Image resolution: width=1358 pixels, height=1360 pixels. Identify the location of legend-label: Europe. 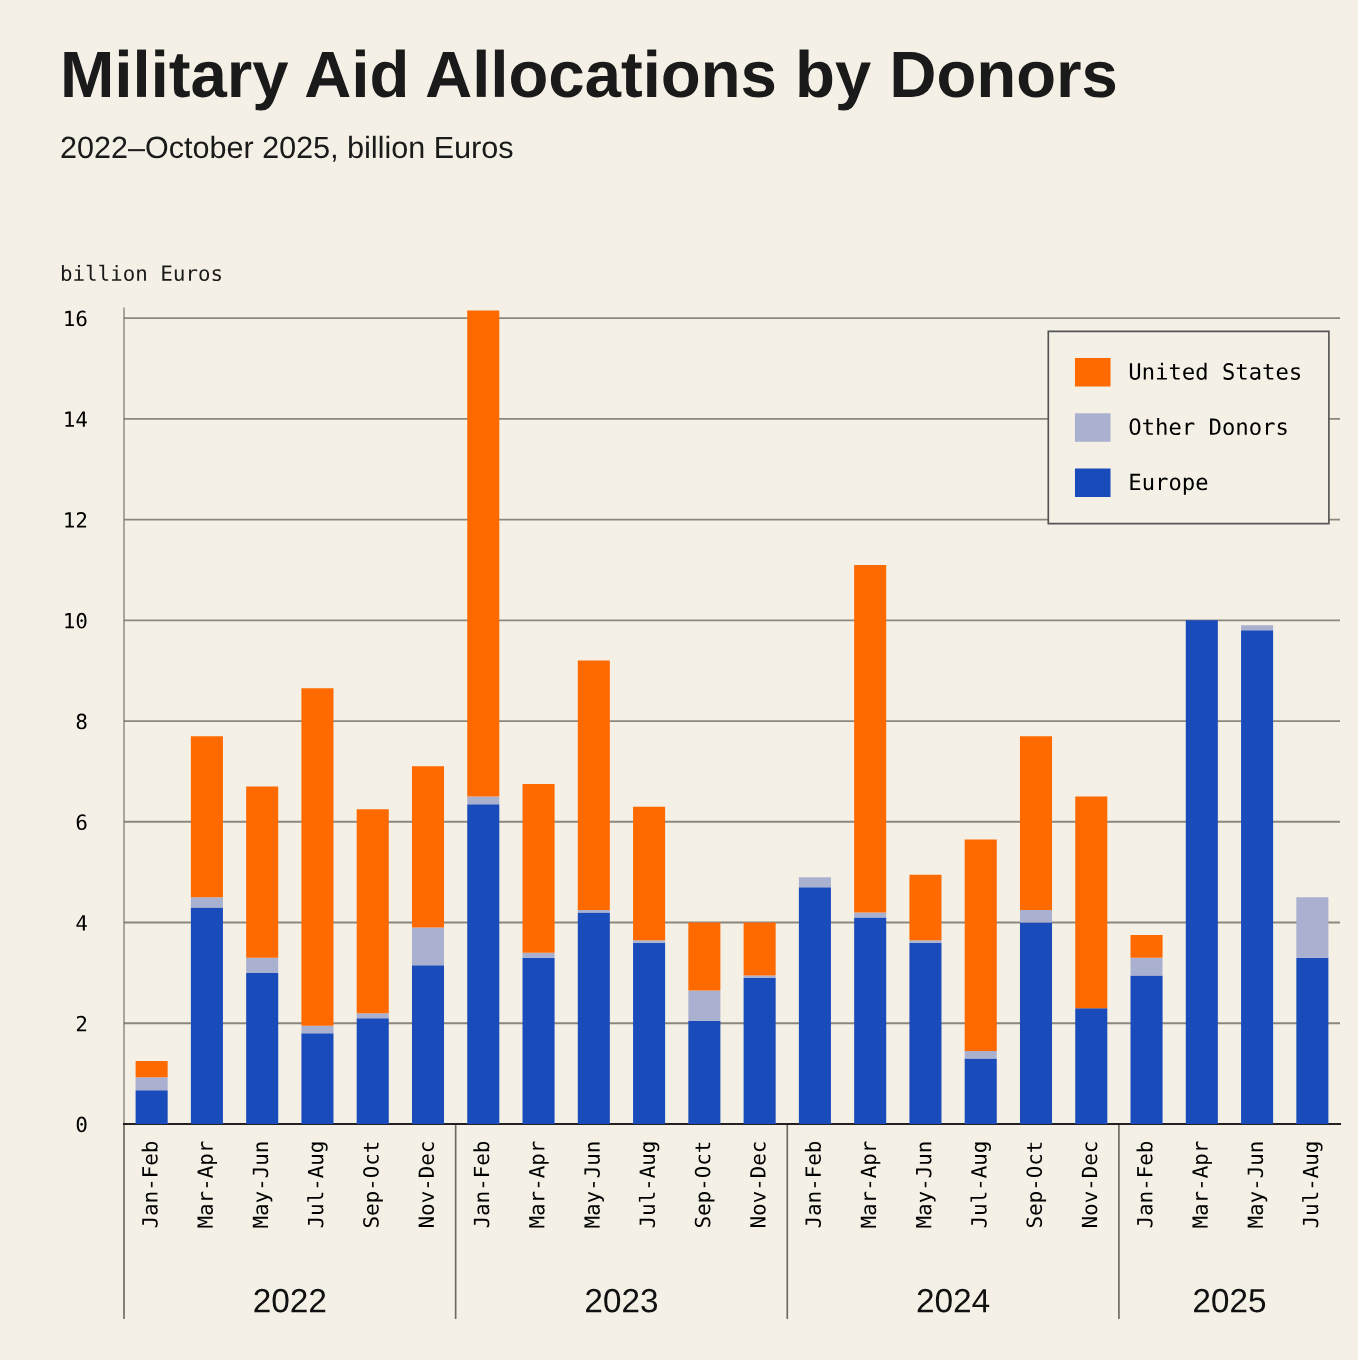
(1169, 484).